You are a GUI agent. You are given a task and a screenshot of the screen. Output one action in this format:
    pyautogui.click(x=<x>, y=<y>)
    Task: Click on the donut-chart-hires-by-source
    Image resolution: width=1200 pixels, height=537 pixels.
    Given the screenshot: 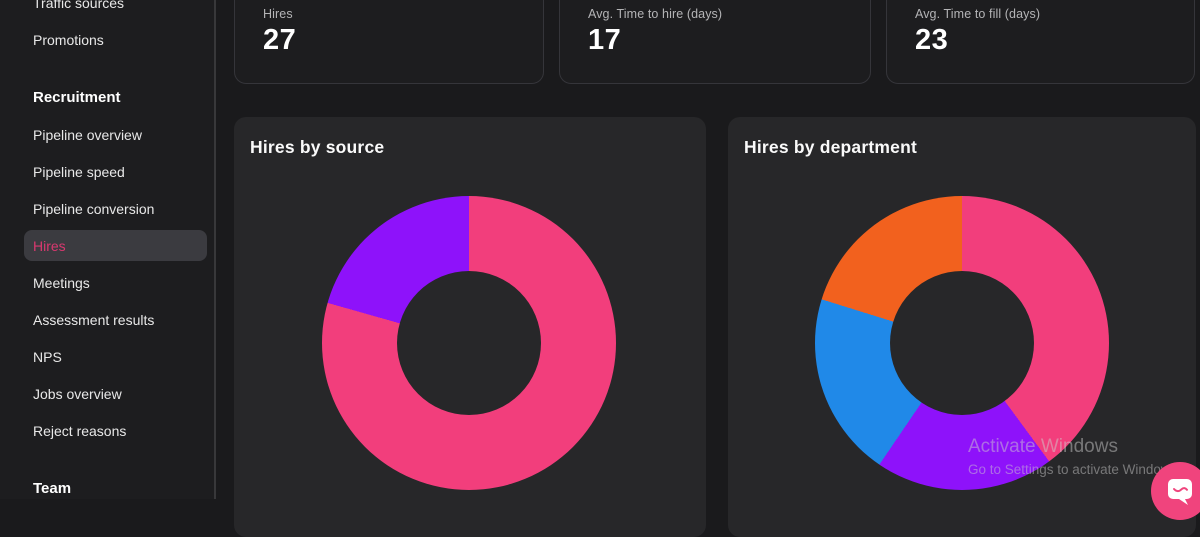 What is the action you would take?
    pyautogui.click(x=469, y=343)
    